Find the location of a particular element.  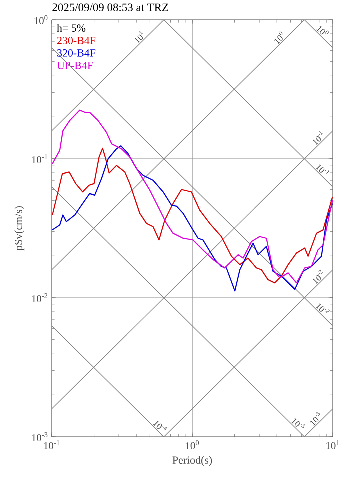

x-tick-label: 10$^{0}$ is located at coordinates (193, 445).